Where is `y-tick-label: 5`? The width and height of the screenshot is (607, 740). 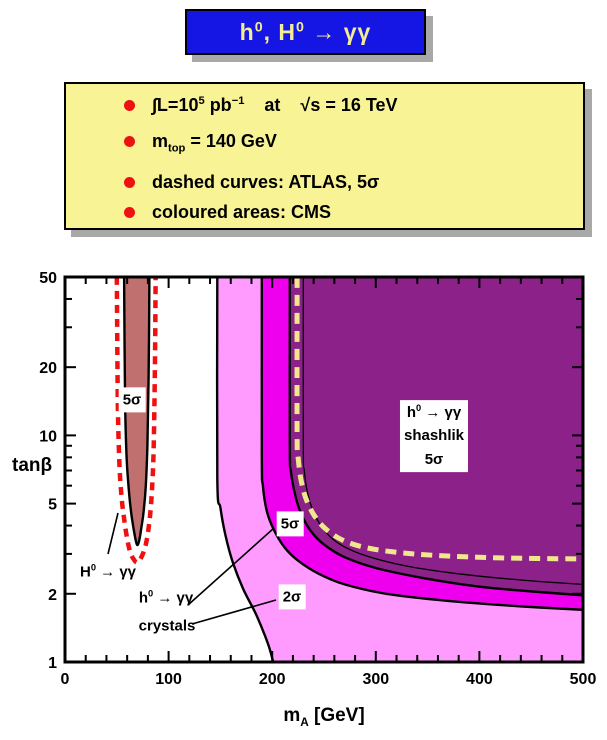 y-tick-label: 5 is located at coordinates (52, 505).